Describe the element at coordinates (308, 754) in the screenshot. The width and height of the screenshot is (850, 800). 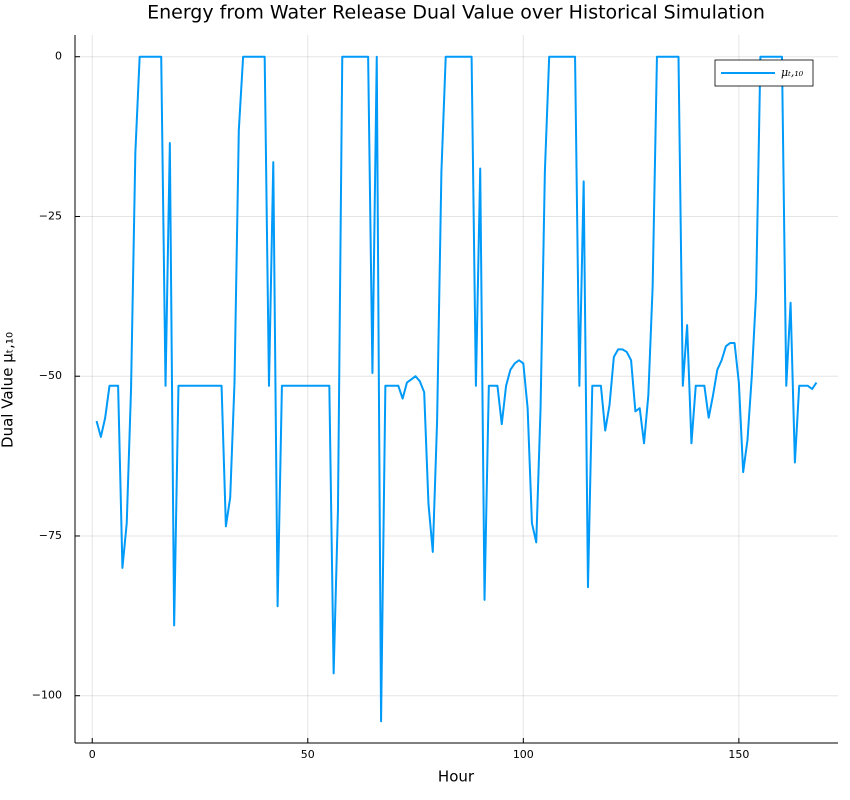
I see `x-tick-label: 50` at that location.